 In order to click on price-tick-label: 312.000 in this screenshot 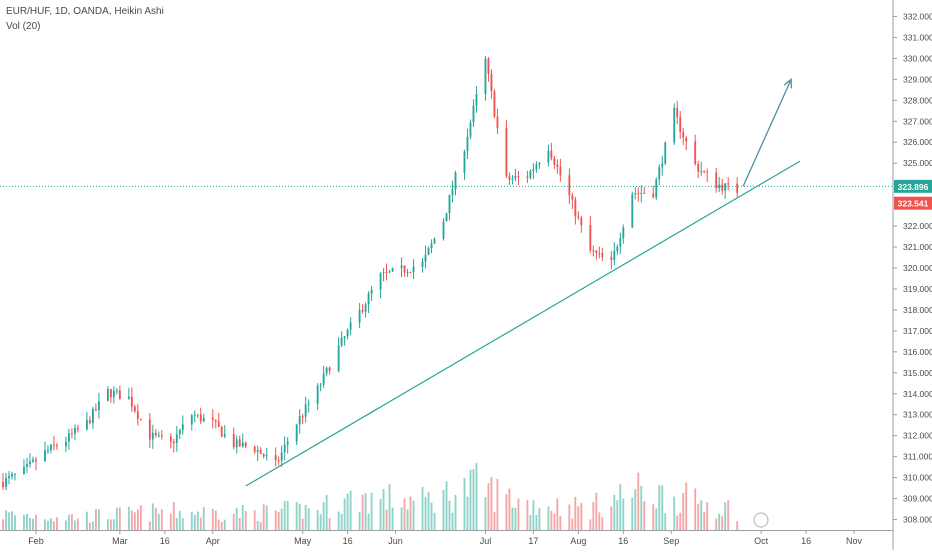, I will do `click(917, 436)`.